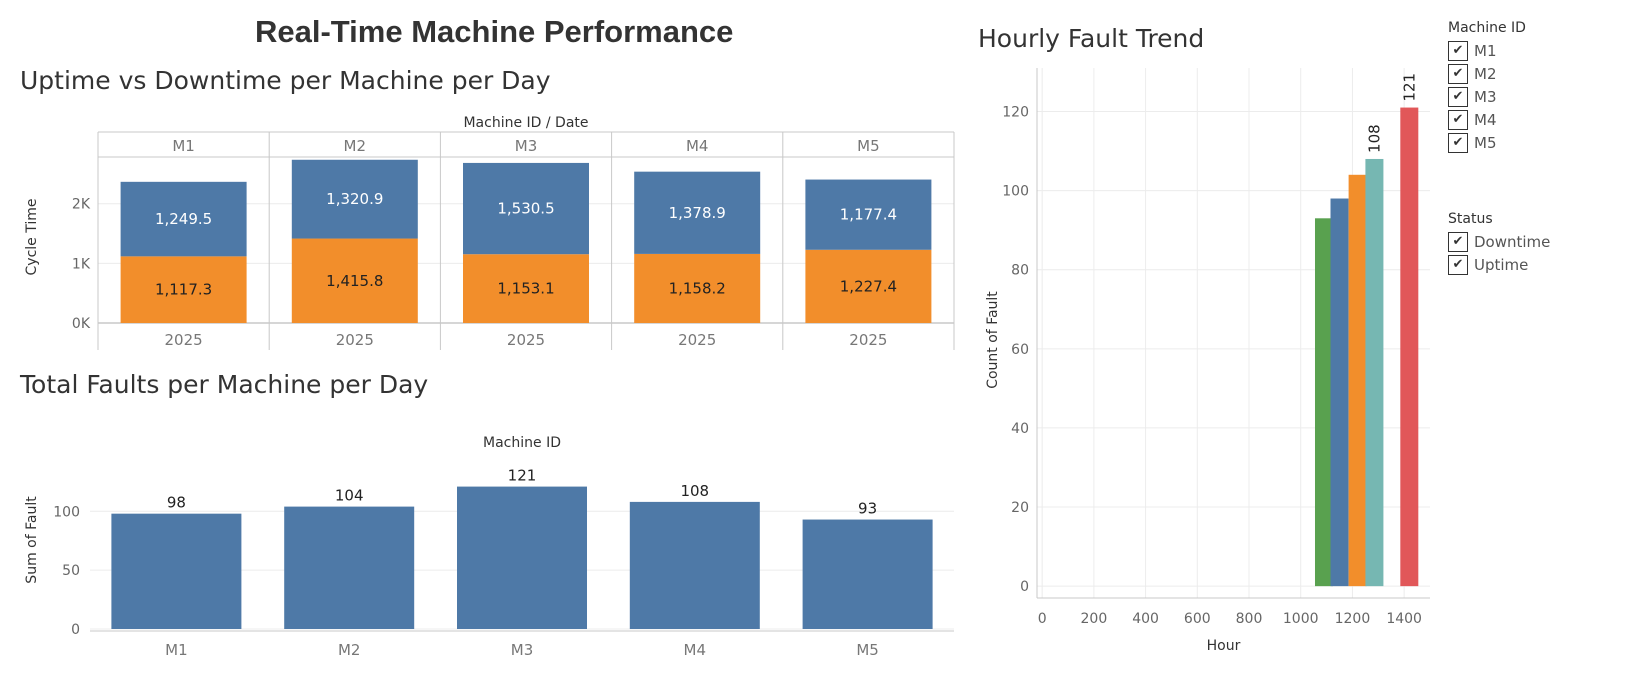 The image size is (1640, 673). I want to click on legend-label: M4, so click(1485, 119).